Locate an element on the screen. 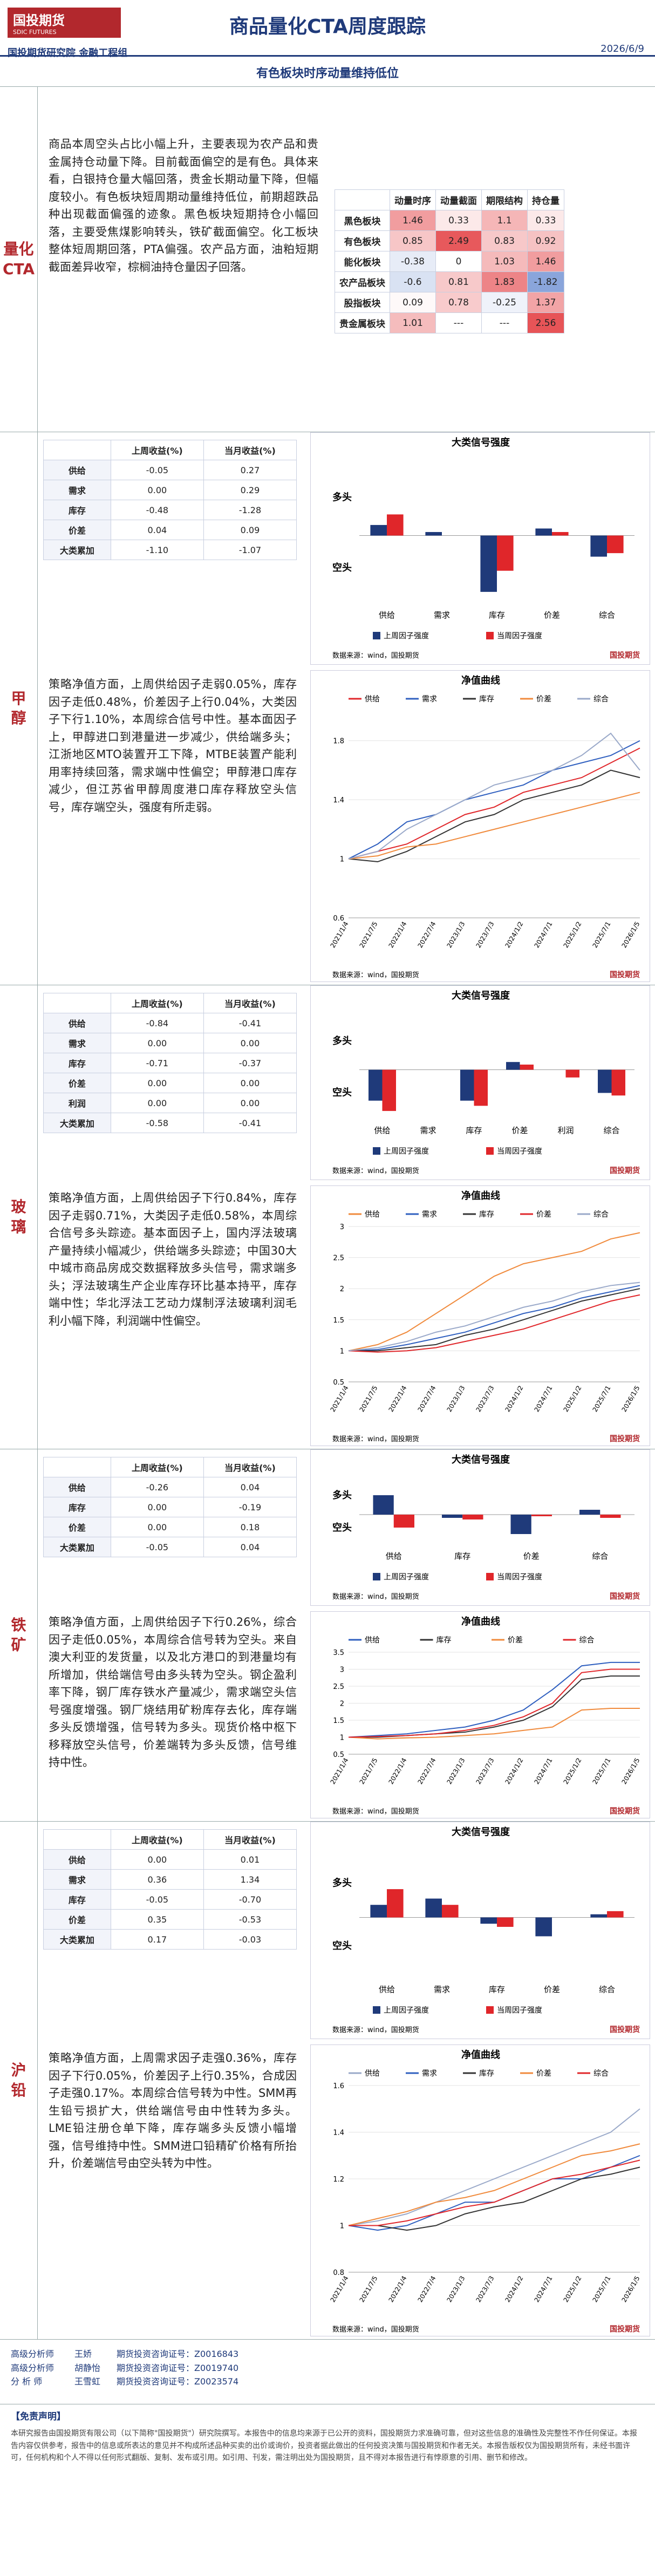 The height and width of the screenshot is (2576, 655). table-row: 大类累加 -1.10 -1.07 is located at coordinates (170, 550).